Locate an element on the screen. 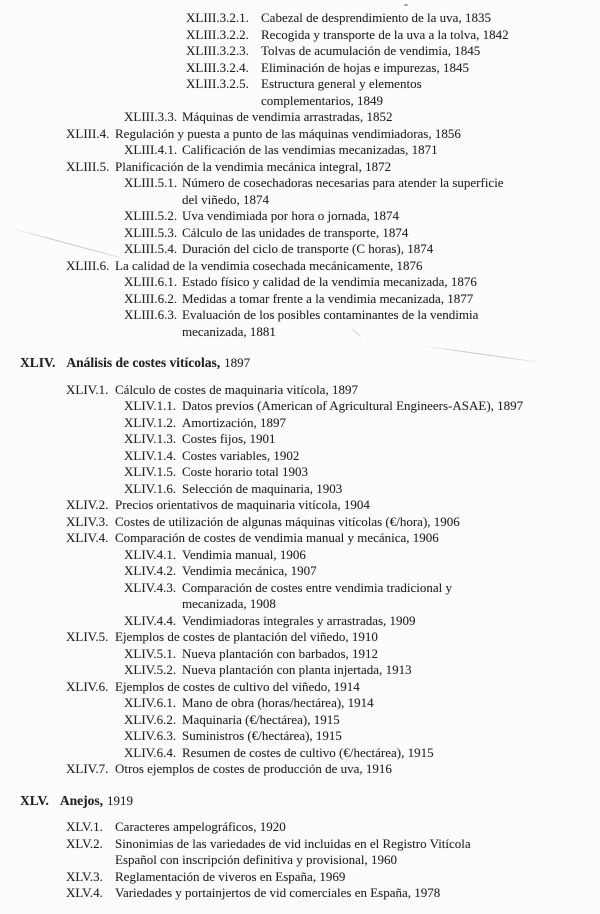  entry-number: XLIV.5.2. is located at coordinates (150, 669).